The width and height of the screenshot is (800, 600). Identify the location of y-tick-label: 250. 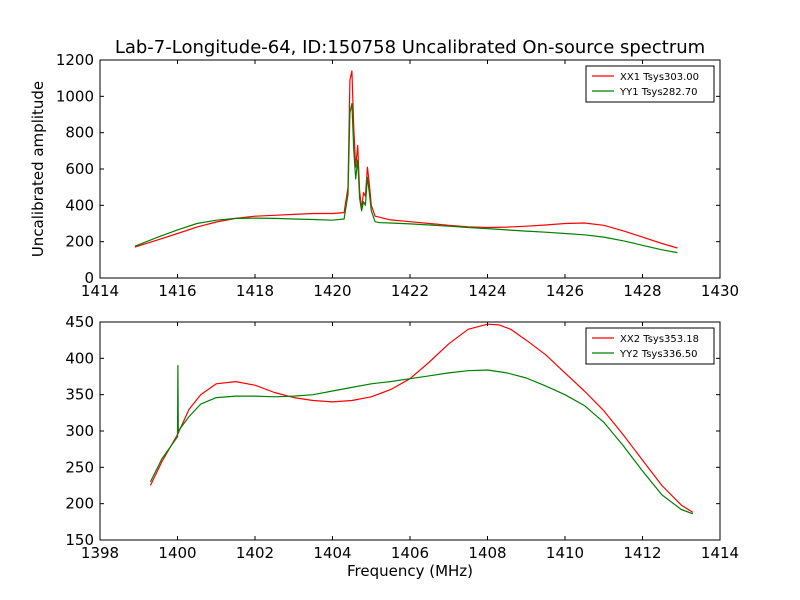
(79, 467).